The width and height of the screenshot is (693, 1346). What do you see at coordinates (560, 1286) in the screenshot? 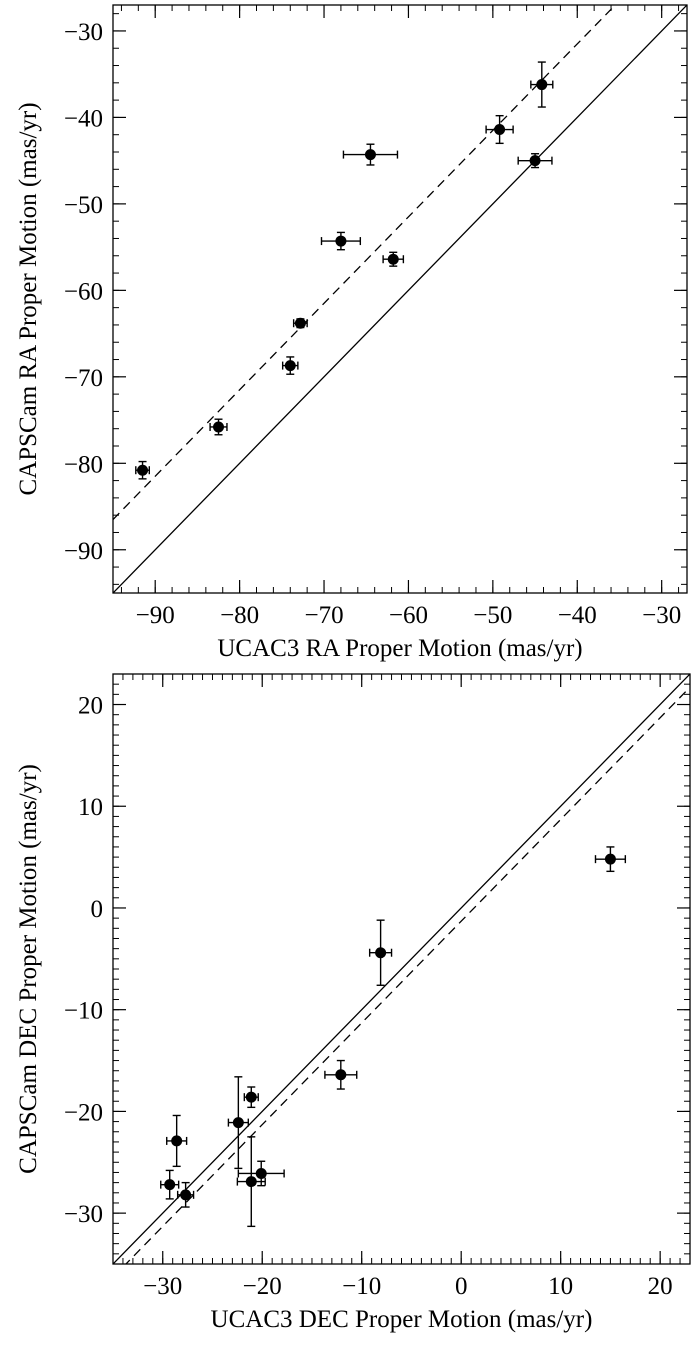
I see `x-tick-label: 10` at bounding box center [560, 1286].